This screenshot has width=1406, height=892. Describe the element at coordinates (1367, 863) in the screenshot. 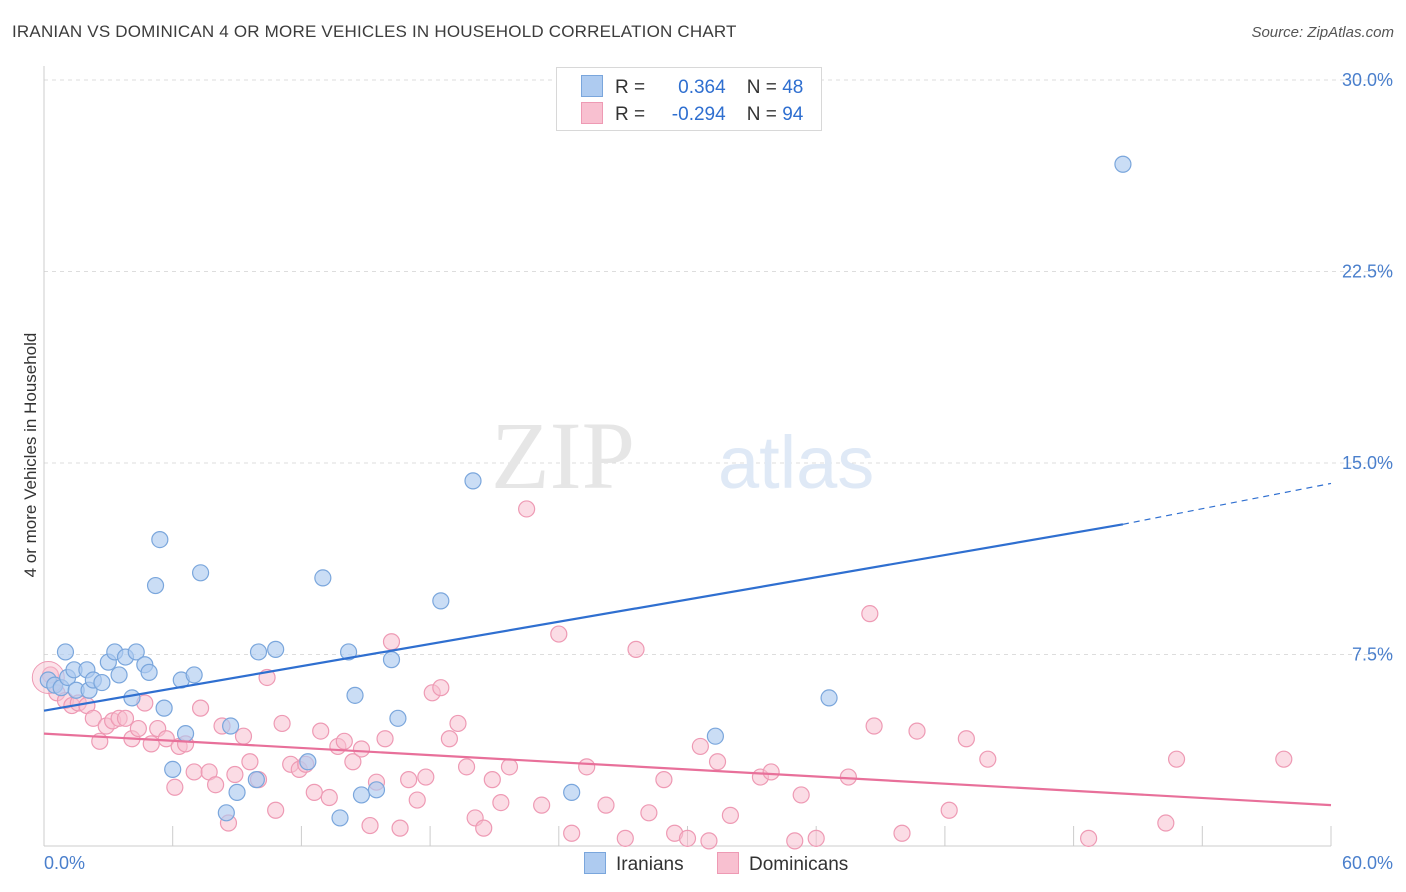

I see `x-tick-label: 60.0%` at that location.